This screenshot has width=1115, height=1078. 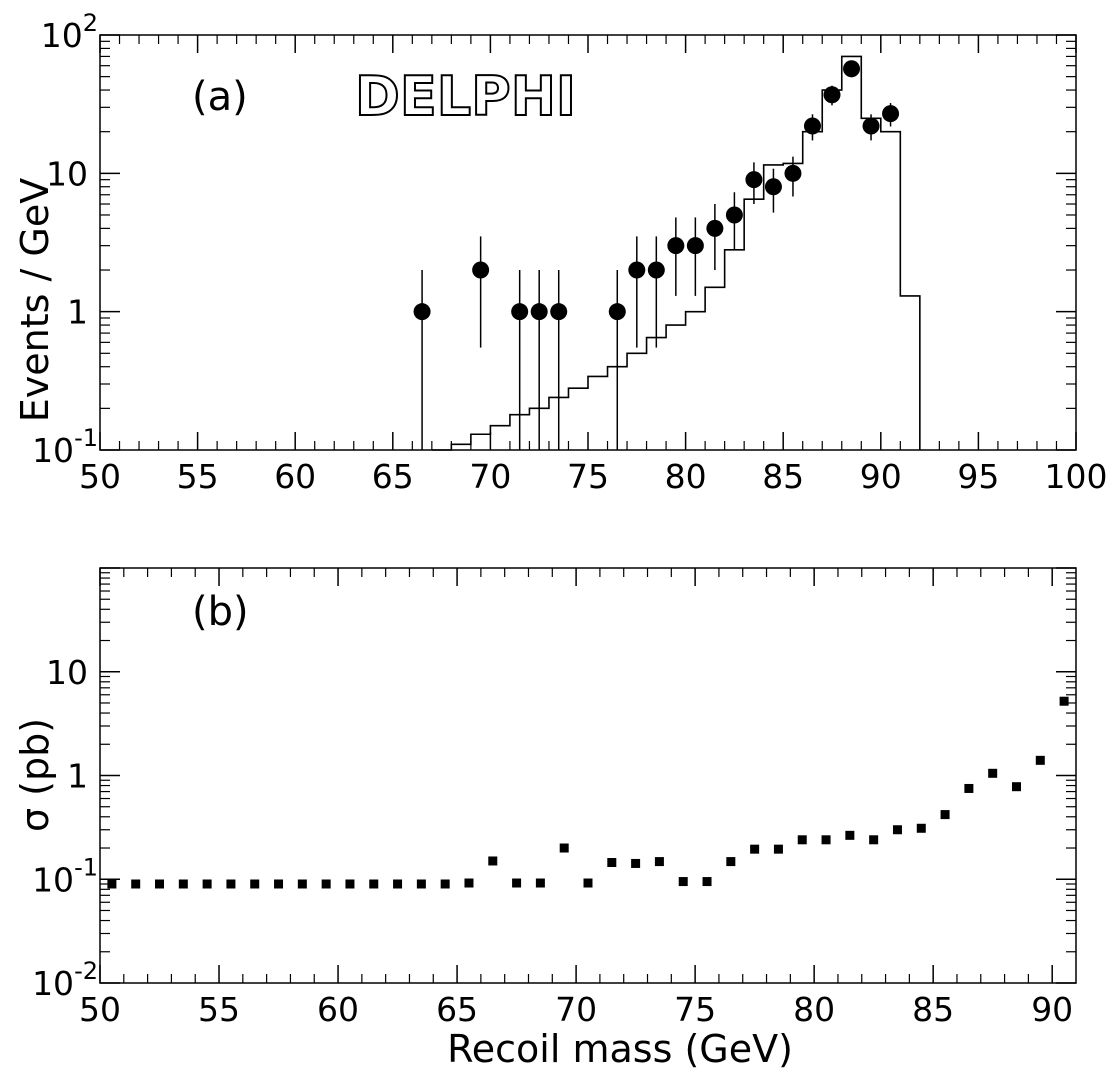 I want to click on x-tick-label-b: 55, so click(x=219, y=1009).